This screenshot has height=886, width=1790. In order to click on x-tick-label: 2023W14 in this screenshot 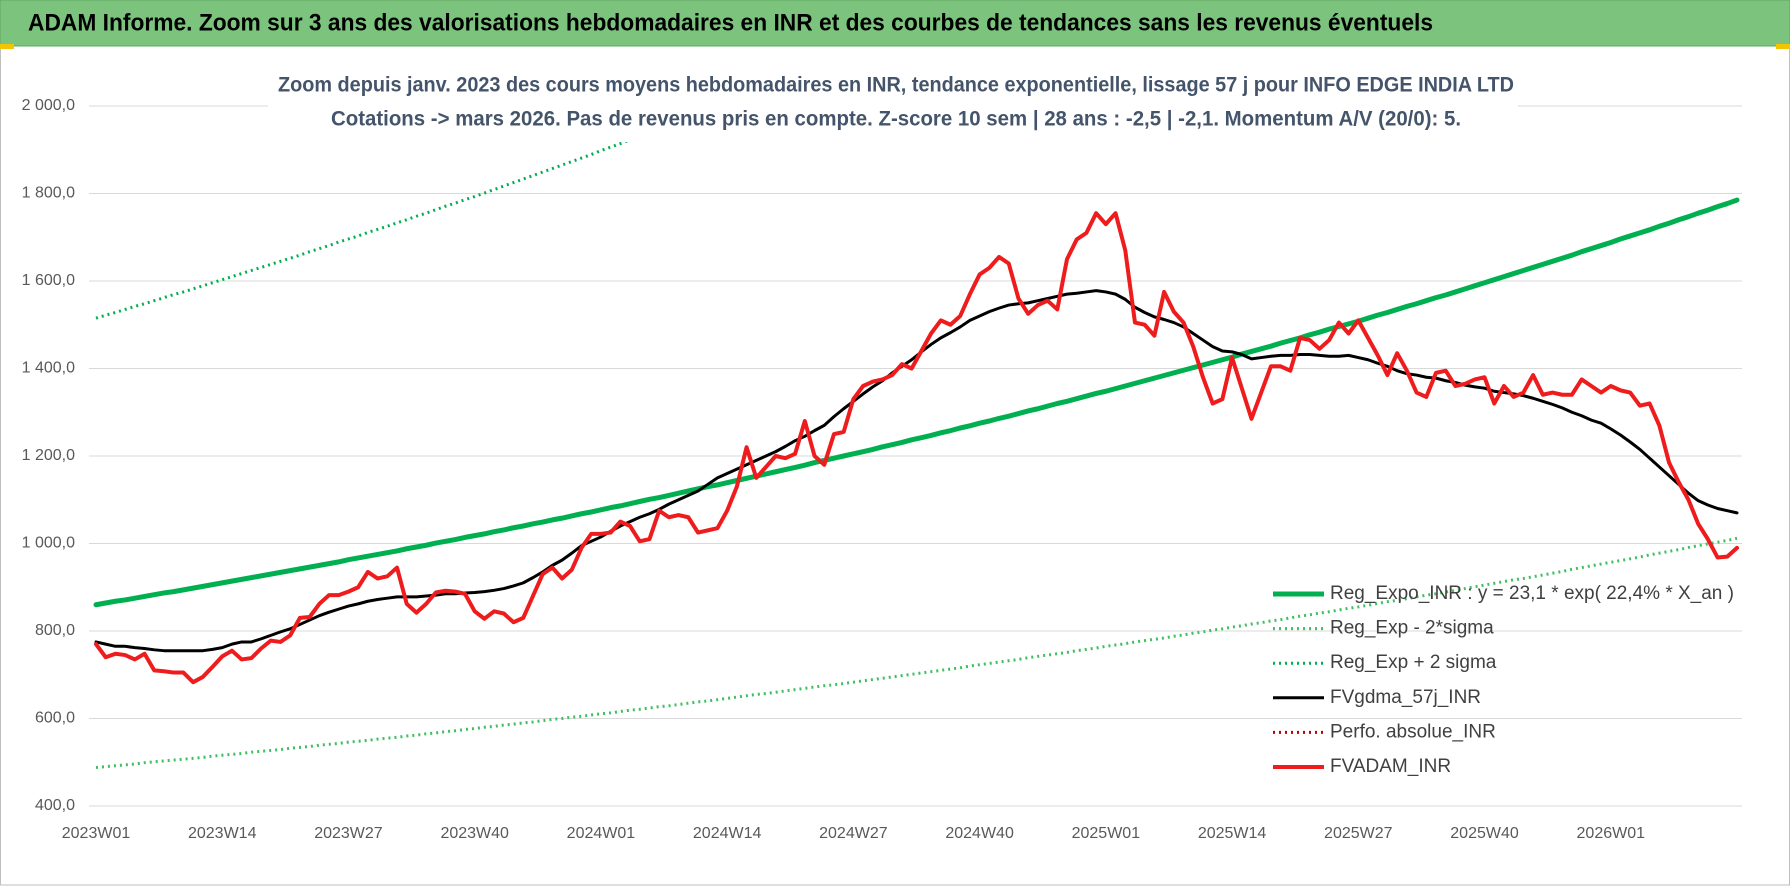, I will do `click(222, 833)`.